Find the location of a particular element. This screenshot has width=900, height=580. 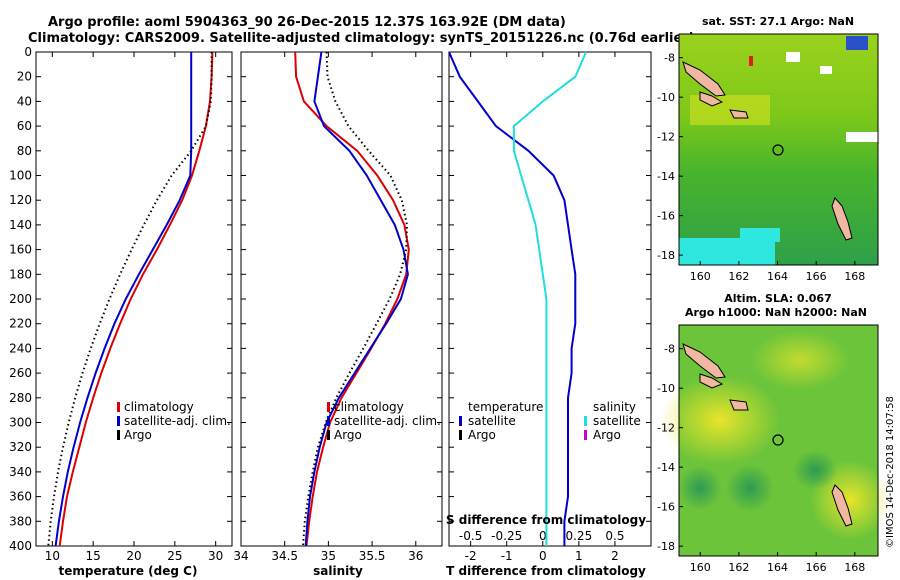

map_sla-ytick-label: -12 is located at coordinates (666, 428).